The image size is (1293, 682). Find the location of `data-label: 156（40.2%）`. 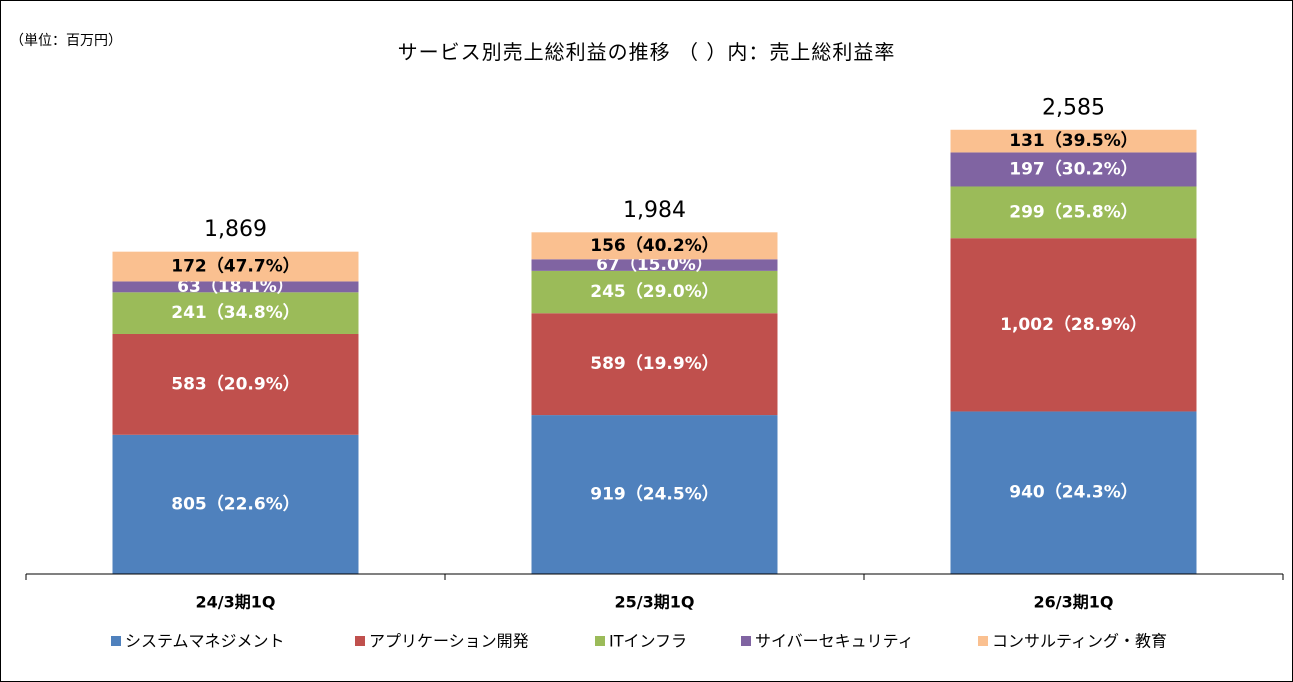

data-label: 156（40.2%） is located at coordinates (654, 245).